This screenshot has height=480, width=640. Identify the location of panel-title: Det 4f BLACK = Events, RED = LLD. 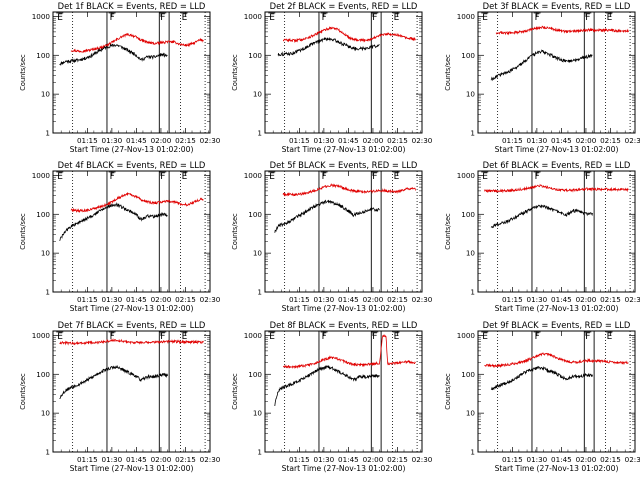
(132, 165).